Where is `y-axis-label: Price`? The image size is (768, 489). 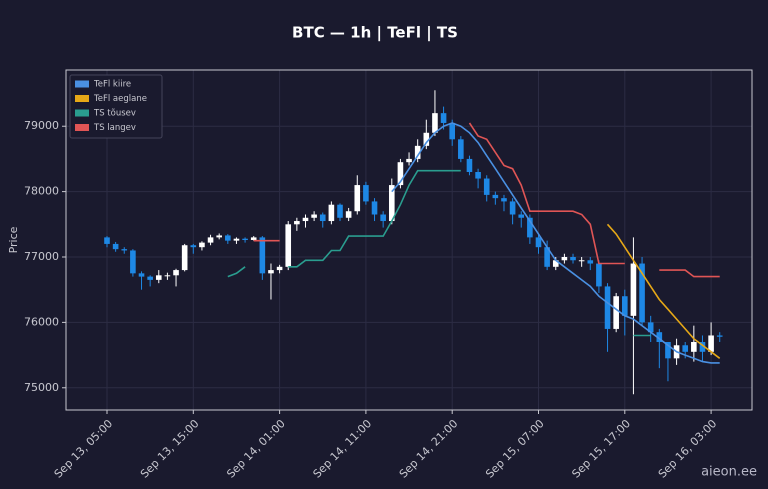
y-axis-label: Price is located at coordinates (13, 239).